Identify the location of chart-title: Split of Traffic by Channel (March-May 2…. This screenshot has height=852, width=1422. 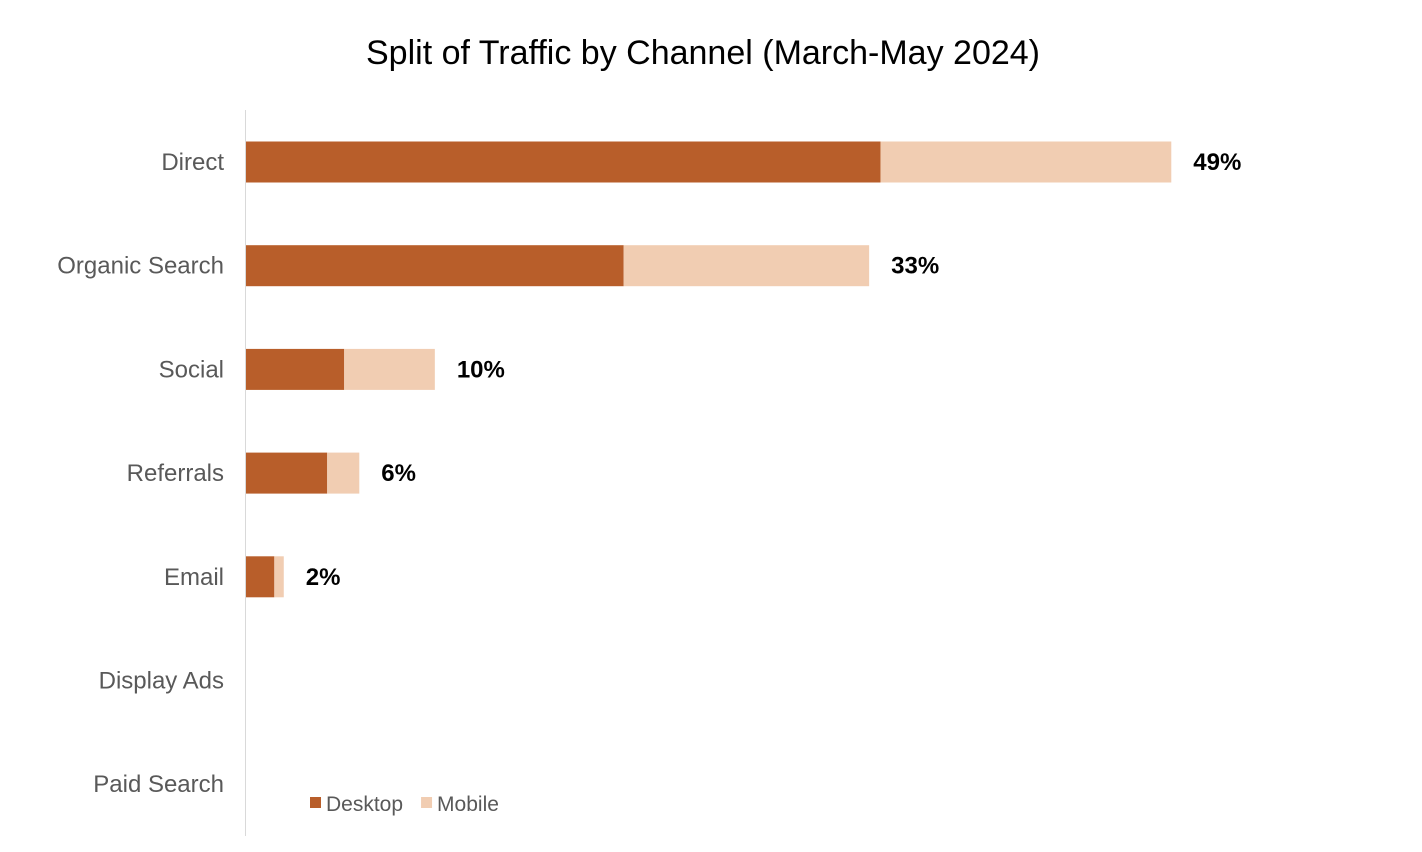
(703, 53).